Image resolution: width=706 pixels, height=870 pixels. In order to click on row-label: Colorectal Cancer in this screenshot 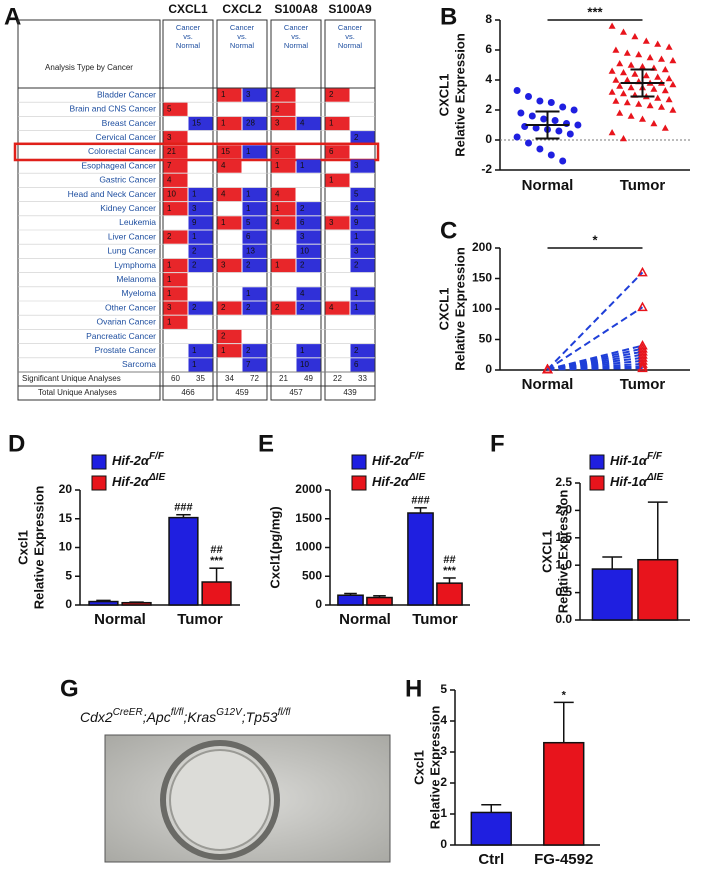, I will do `click(122, 151)`.